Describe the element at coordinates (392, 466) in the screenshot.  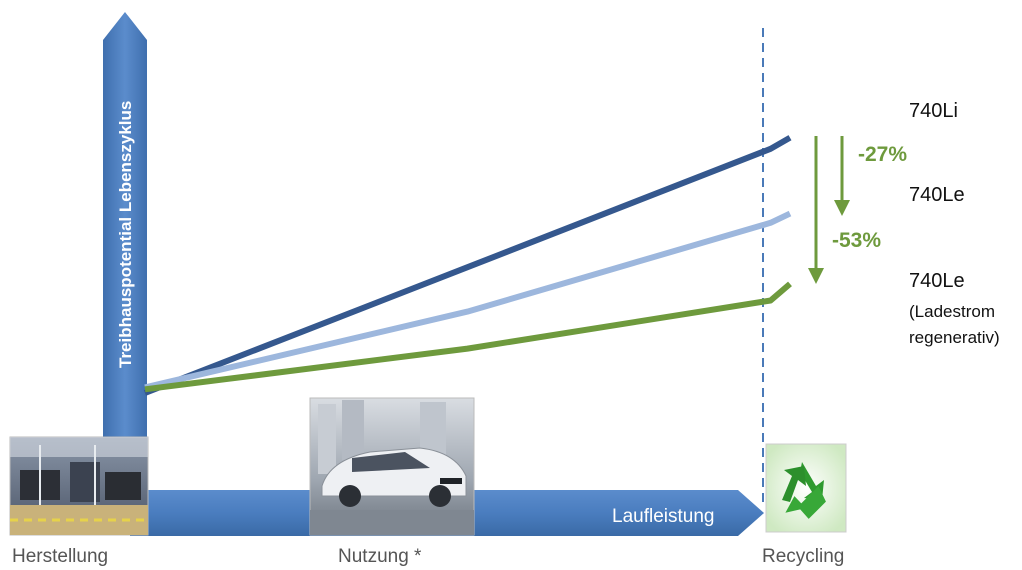
I see `car-image` at that location.